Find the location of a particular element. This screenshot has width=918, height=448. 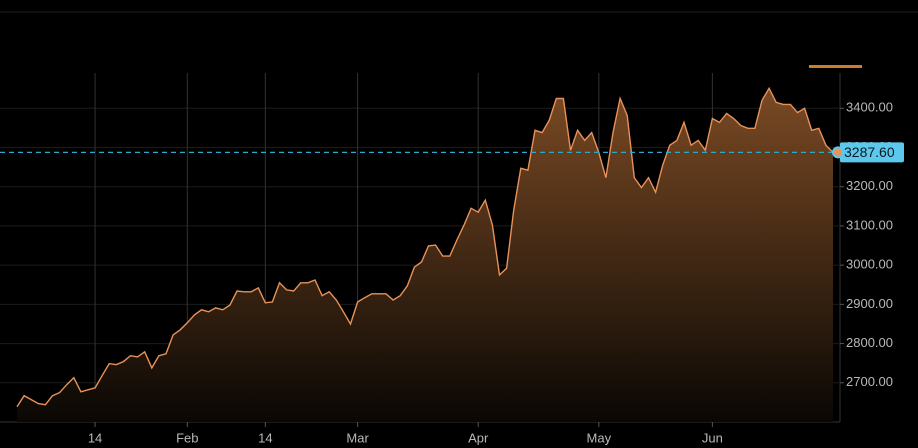

x-tick-label: Apr is located at coordinates (478, 437).